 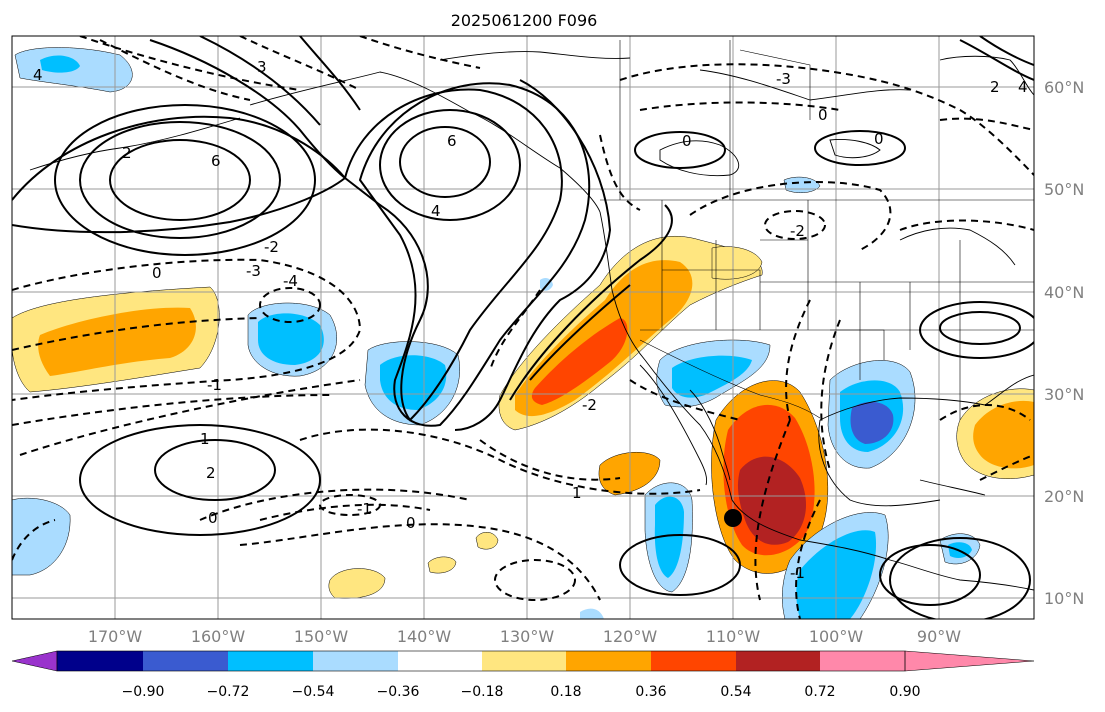 I want to click on lon-label: 160°W, so click(x=218, y=636).